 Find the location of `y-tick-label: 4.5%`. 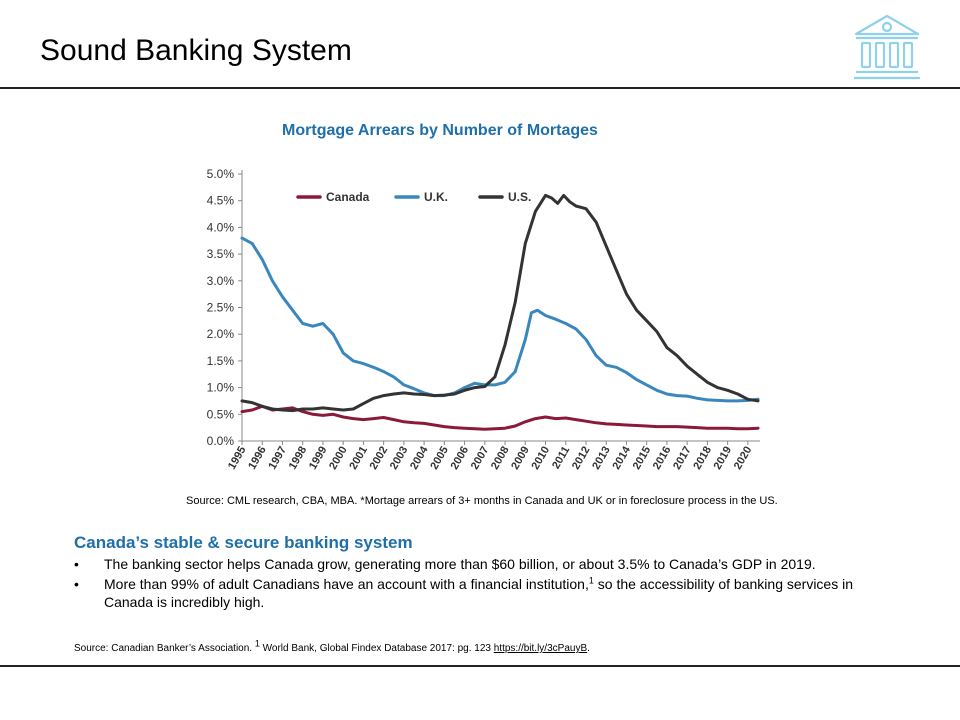

y-tick-label: 4.5% is located at coordinates (221, 201).